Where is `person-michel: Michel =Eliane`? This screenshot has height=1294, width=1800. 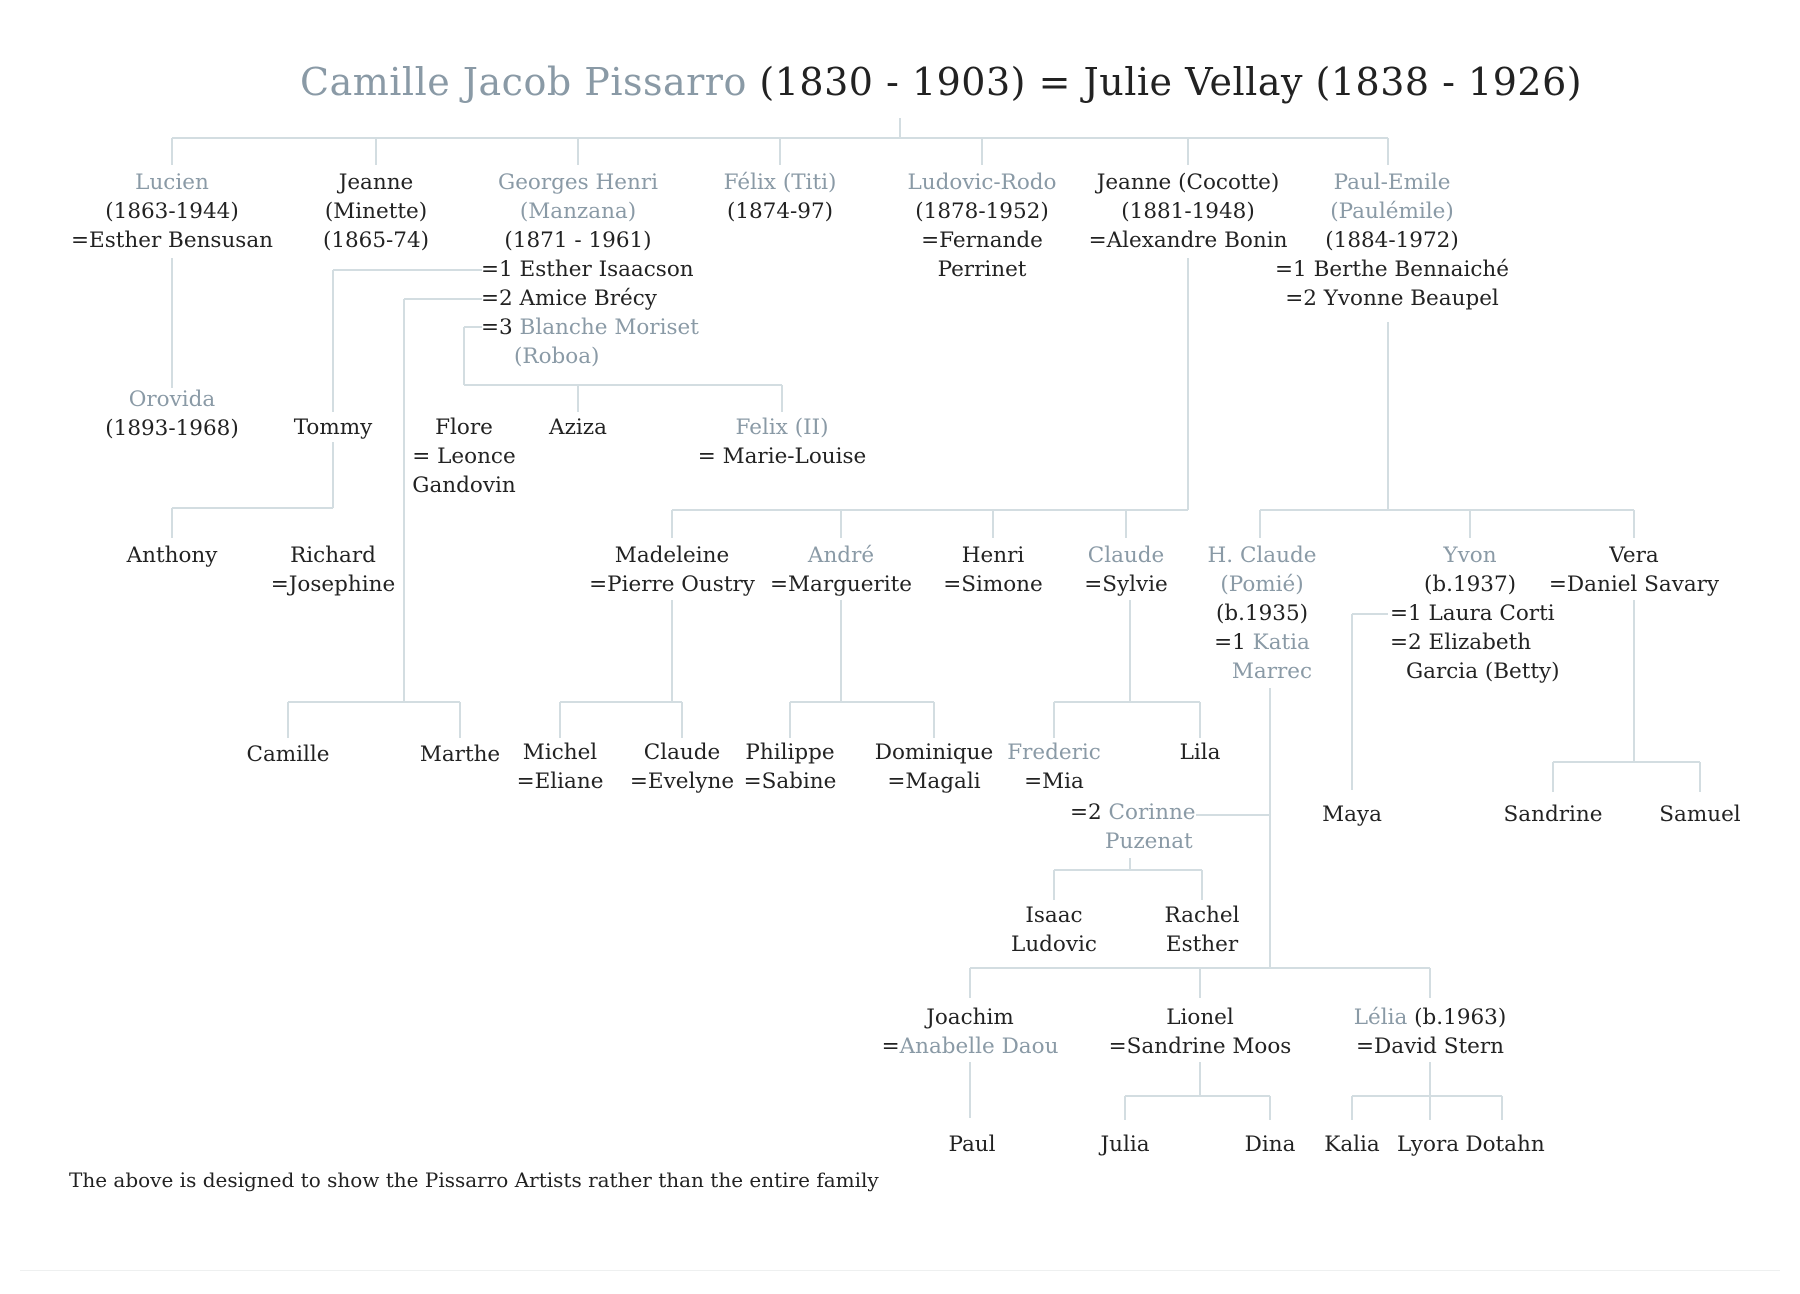 person-michel: Michel =Eliane is located at coordinates (560, 767).